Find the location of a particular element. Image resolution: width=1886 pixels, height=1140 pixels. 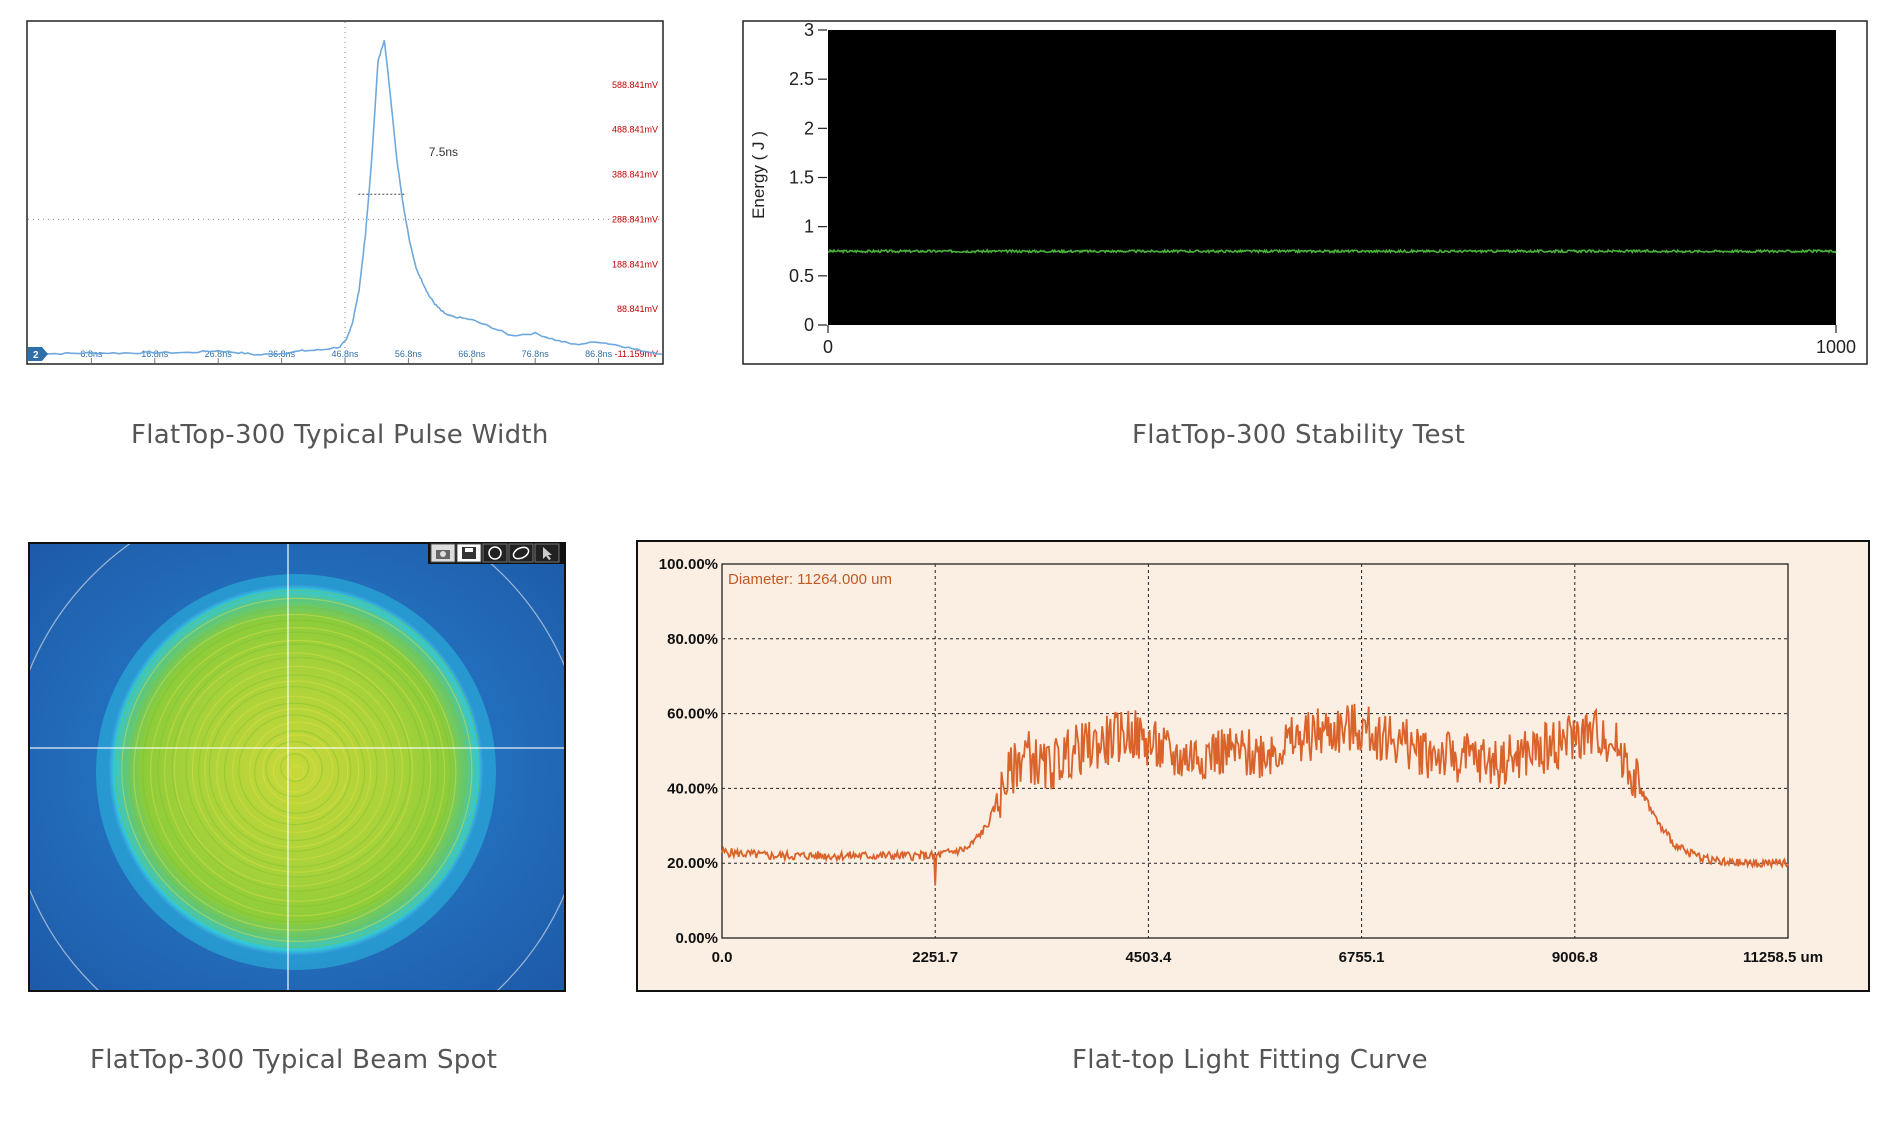

fitting-x-tick-label: 9006.8 is located at coordinates (1575, 957).